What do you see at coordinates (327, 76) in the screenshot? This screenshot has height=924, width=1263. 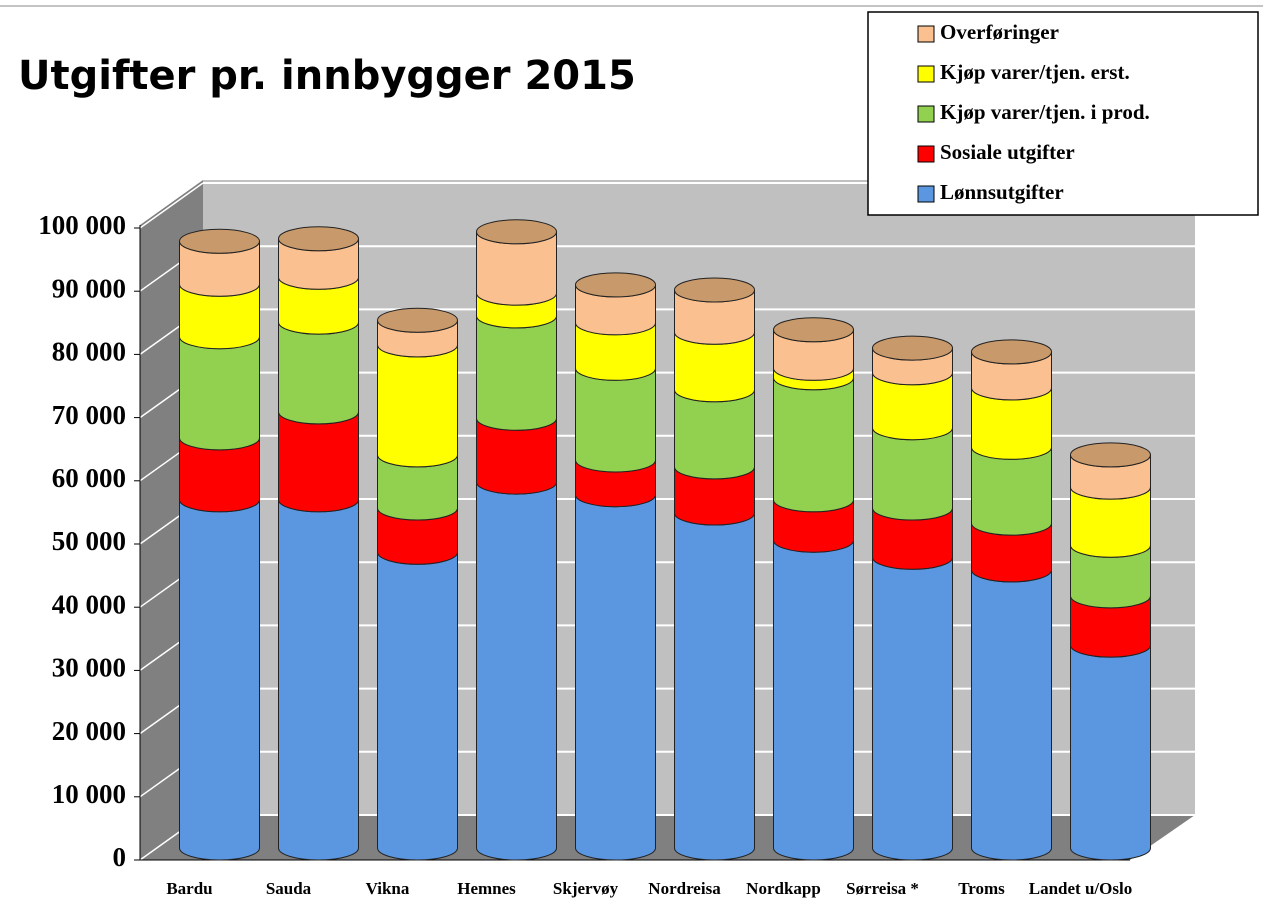 I see `chart-title: Utgifter pr. innbygger 2015` at bounding box center [327, 76].